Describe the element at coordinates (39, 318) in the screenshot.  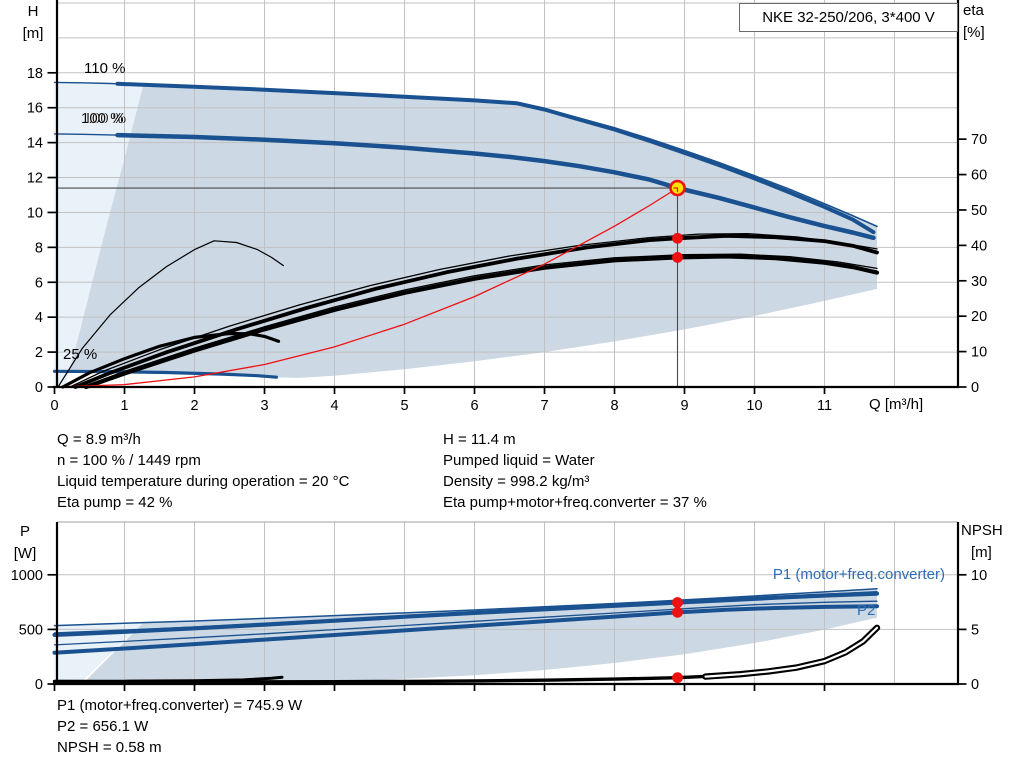
I see `h-tick-label: 4` at that location.